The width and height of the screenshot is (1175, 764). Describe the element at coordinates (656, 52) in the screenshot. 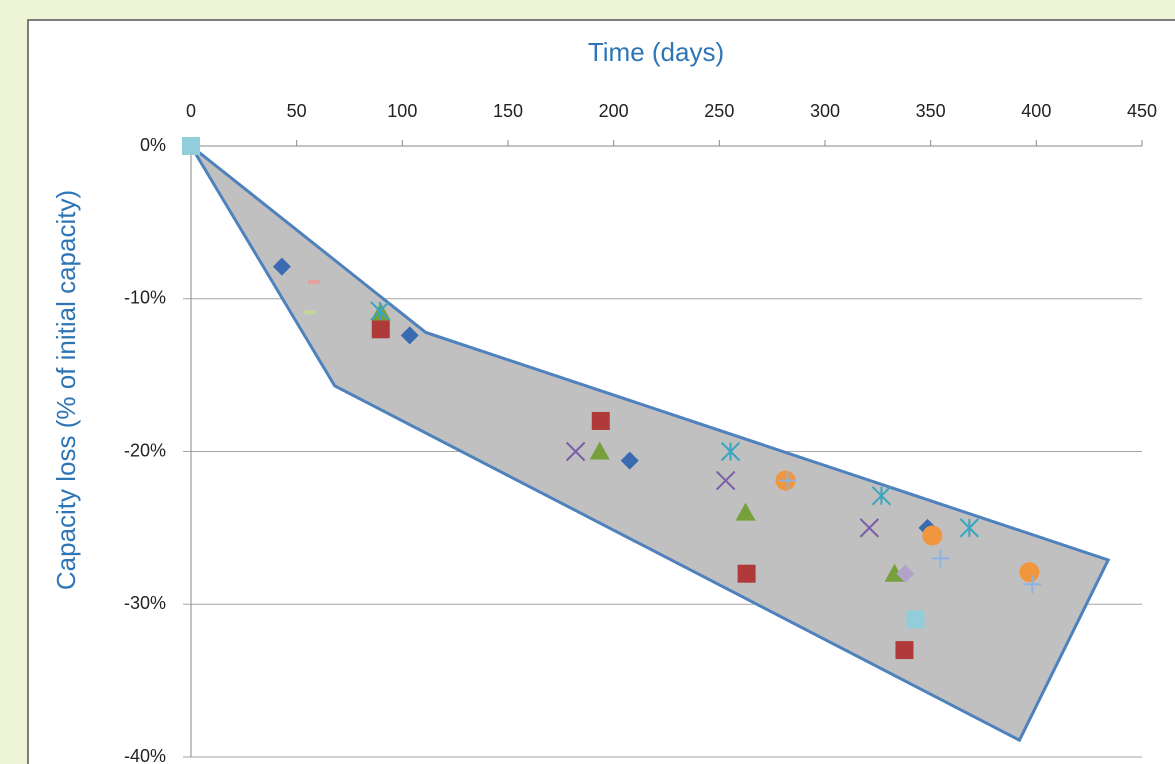

I see `chart-title: Time (days)` at that location.